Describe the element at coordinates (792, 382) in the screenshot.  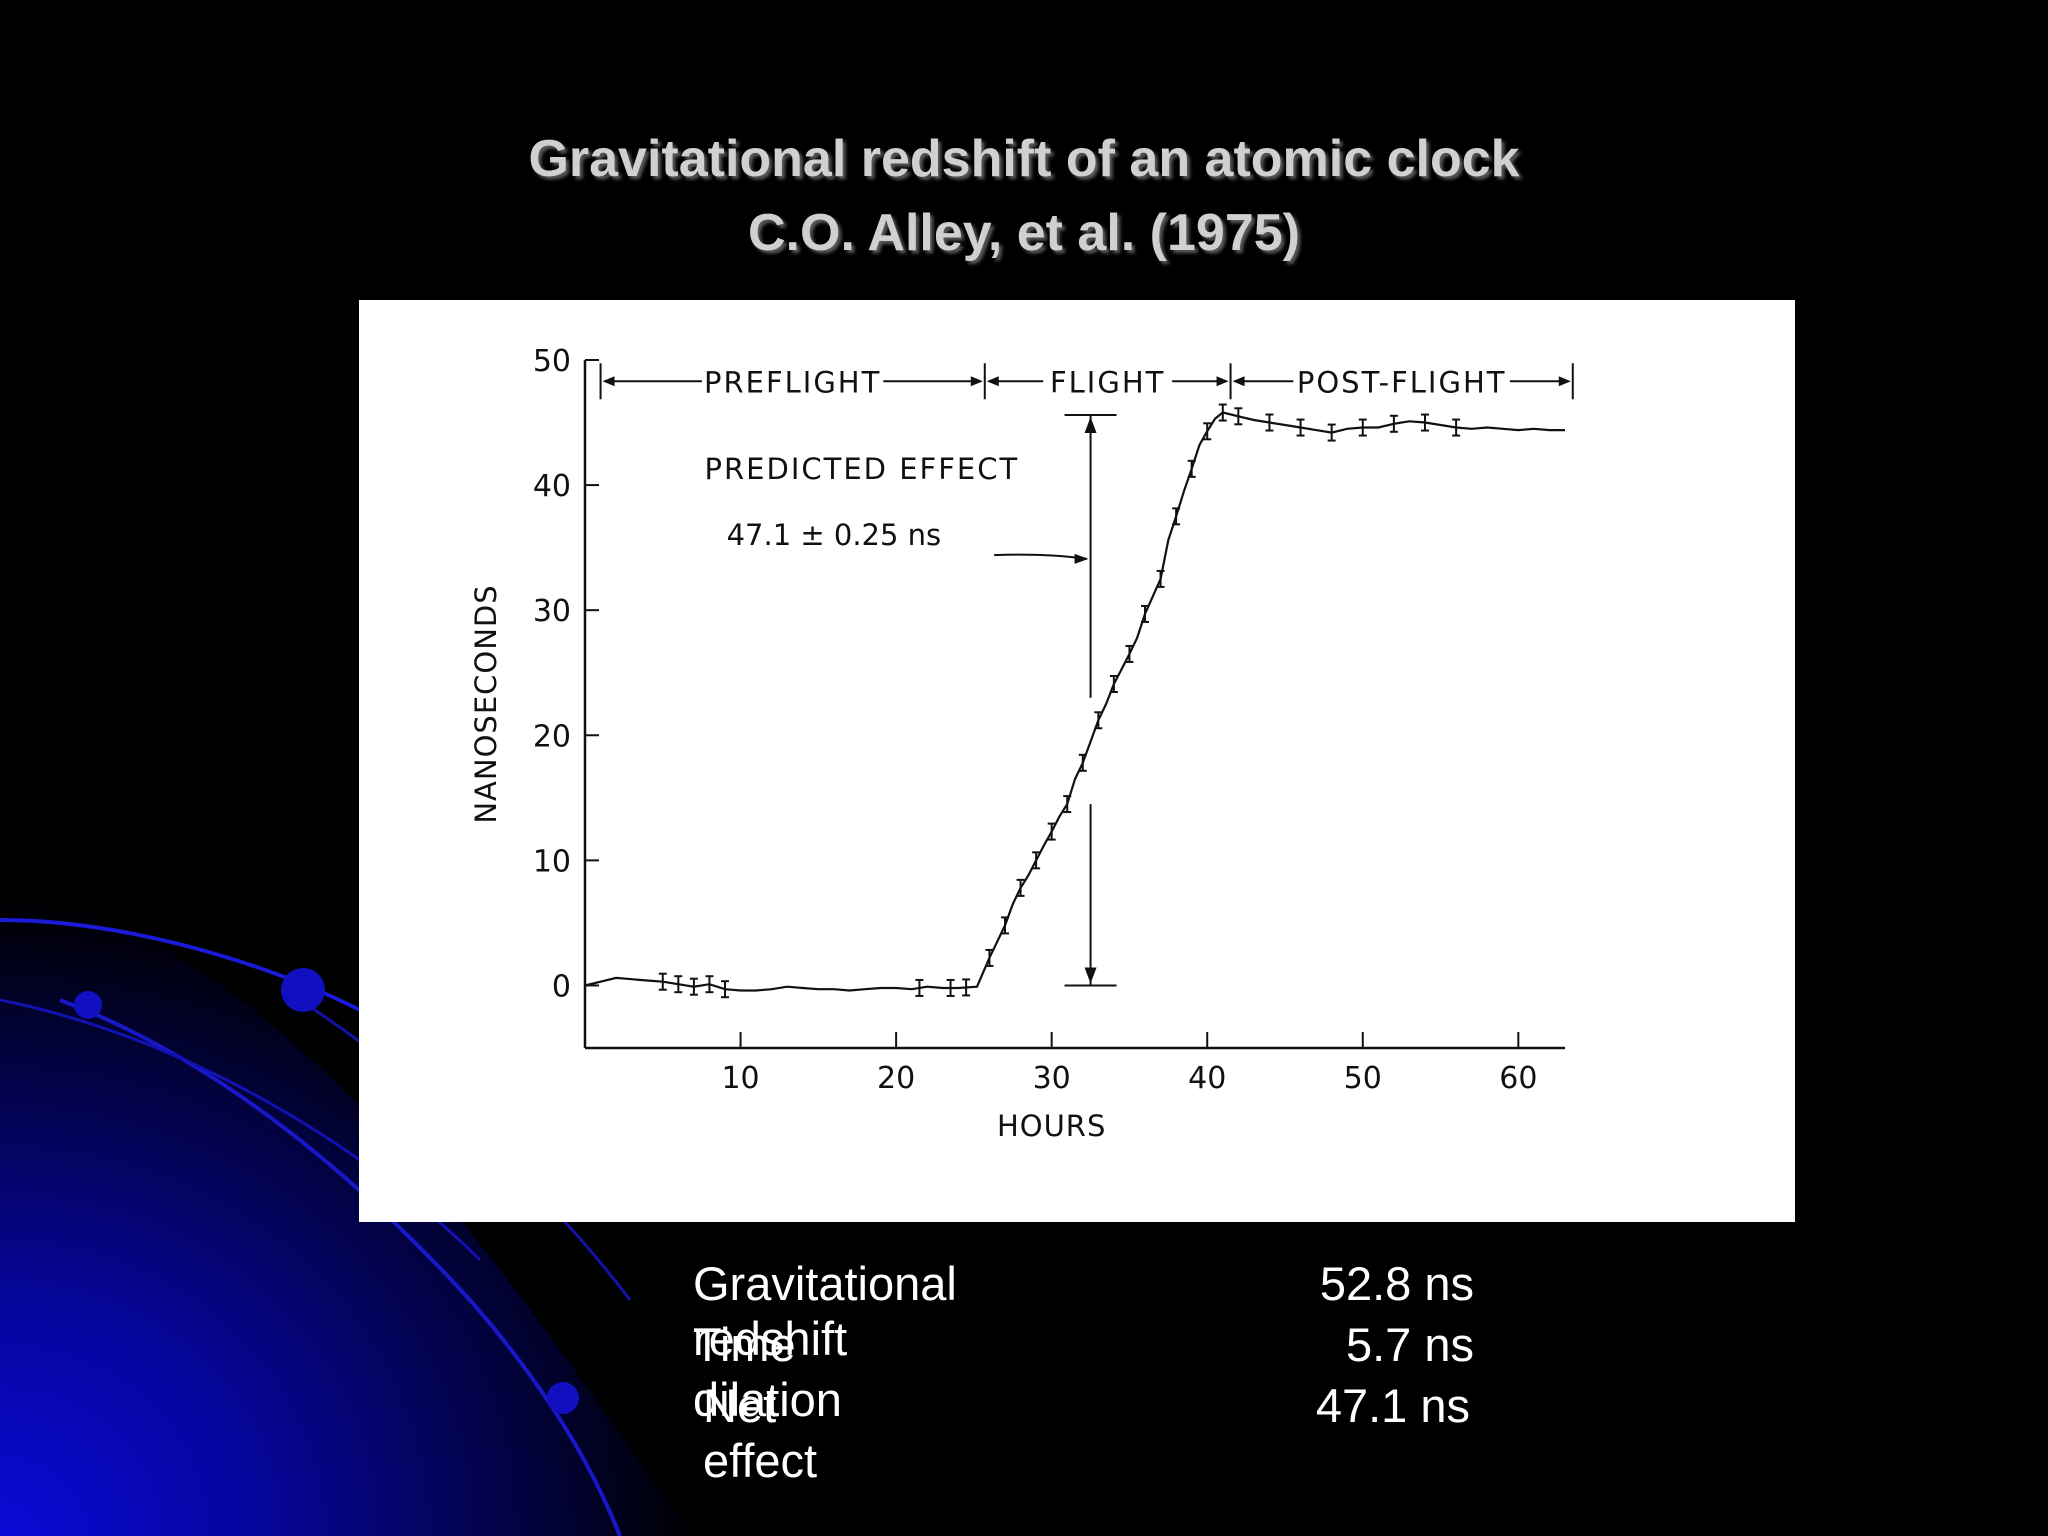
I see `phase-label: PREFLIGHT` at that location.